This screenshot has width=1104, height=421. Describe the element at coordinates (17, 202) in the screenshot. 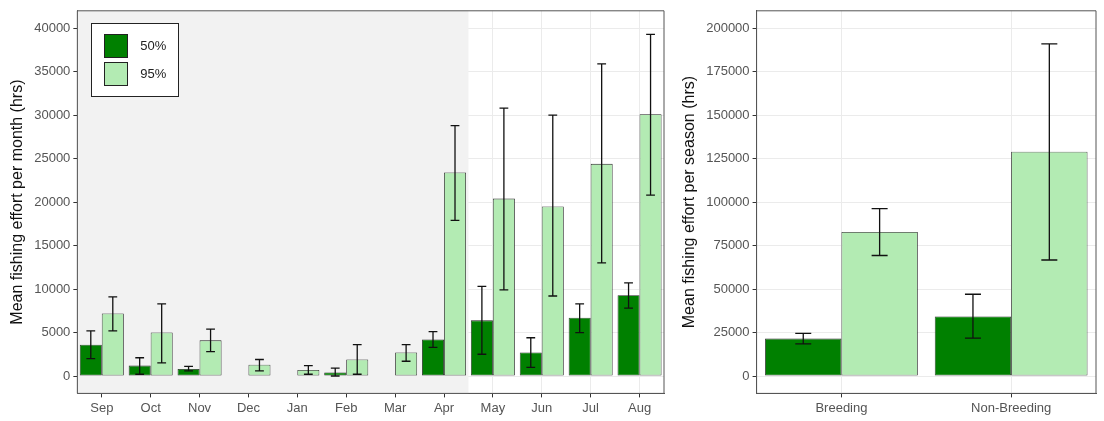

I see `y-axis-title: Mean fishing effort per month (hrs)` at that location.